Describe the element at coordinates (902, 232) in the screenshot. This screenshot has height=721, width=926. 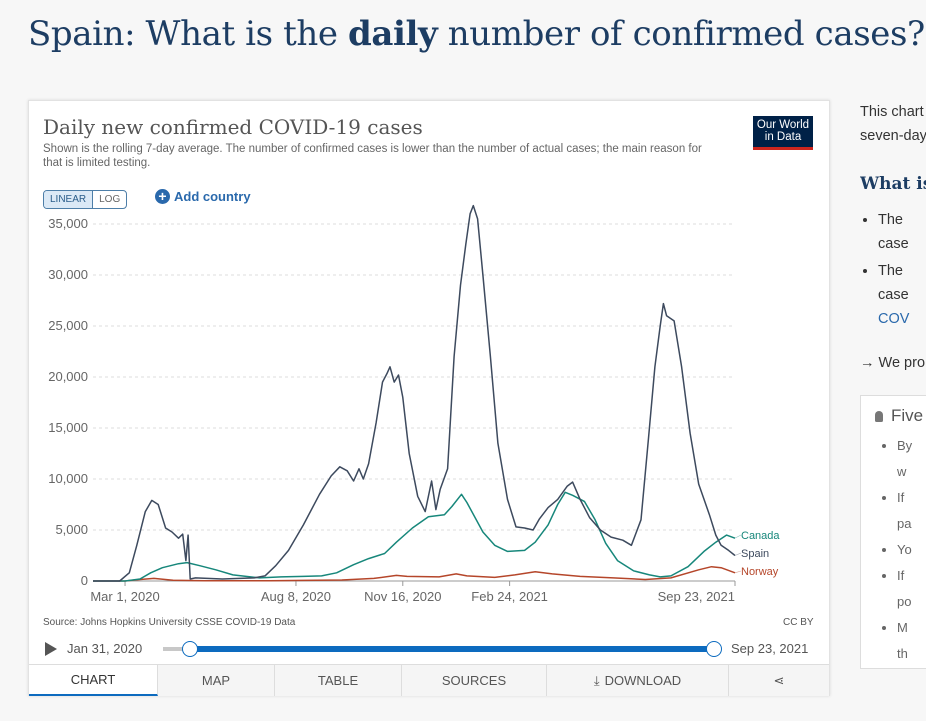
I see `sidebar-bullet: The case` at that location.